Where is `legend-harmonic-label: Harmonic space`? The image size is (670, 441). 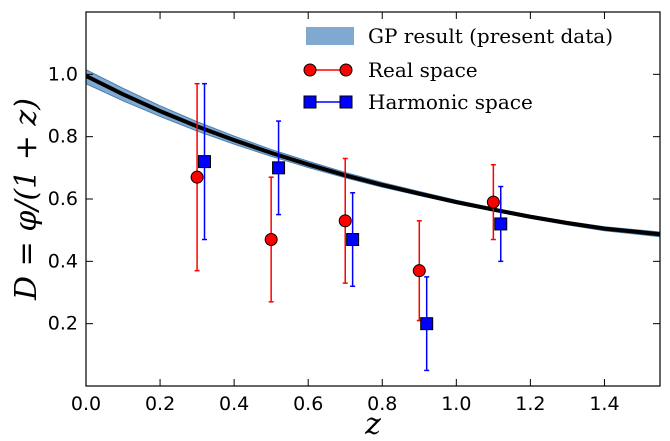
legend-harmonic-label: Harmonic space is located at coordinates (450, 102).